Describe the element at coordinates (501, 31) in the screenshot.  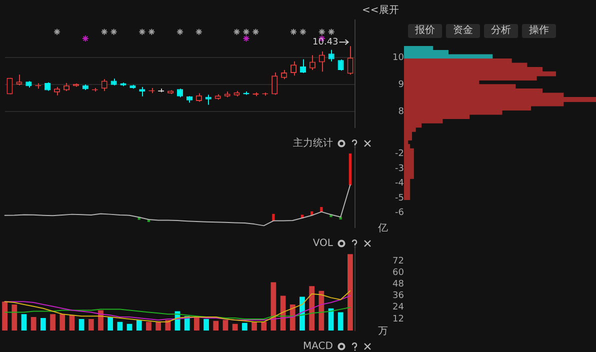
I see `text: 分析` at that location.